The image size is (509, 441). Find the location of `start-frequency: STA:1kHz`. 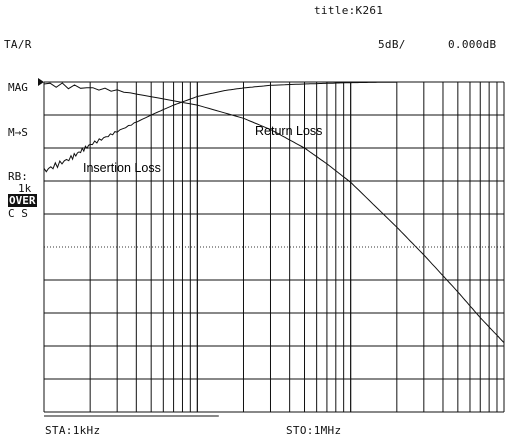

start-frequency: STA:1kHz is located at coordinates (73, 430).